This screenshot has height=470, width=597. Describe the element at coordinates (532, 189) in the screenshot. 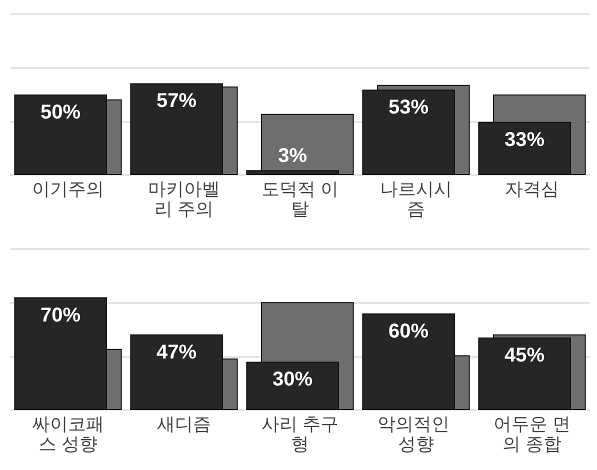

I see `x-tick-label: 자격심` at that location.